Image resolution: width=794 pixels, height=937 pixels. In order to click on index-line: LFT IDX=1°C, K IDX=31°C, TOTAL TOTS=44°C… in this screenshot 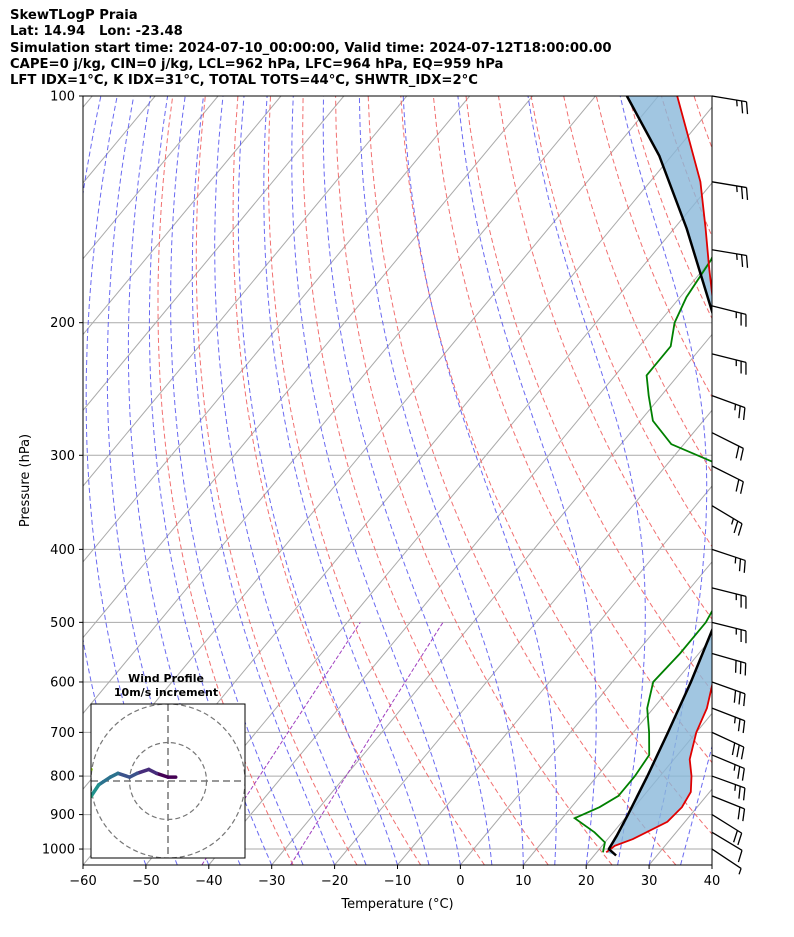, I will do `click(244, 81)`.